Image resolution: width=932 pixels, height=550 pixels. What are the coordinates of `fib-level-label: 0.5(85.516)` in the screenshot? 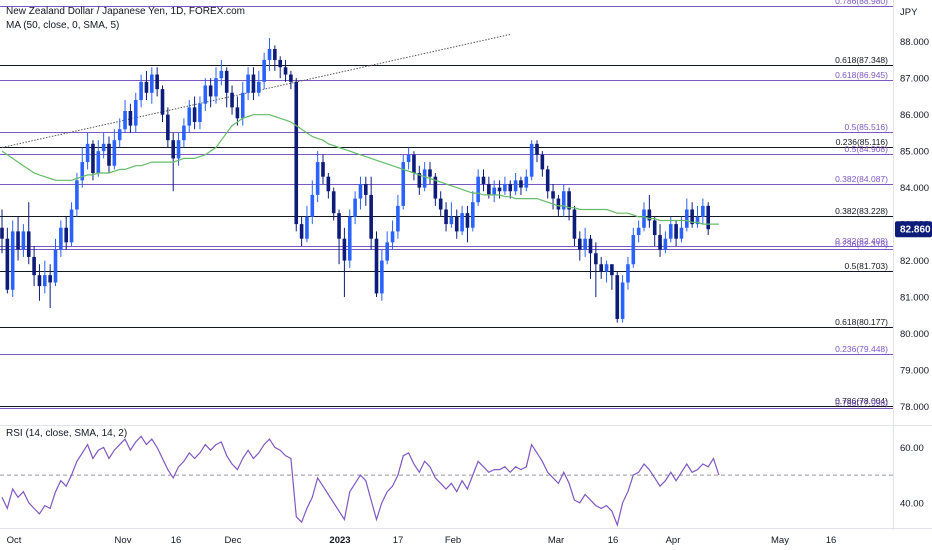 It's located at (867, 127).